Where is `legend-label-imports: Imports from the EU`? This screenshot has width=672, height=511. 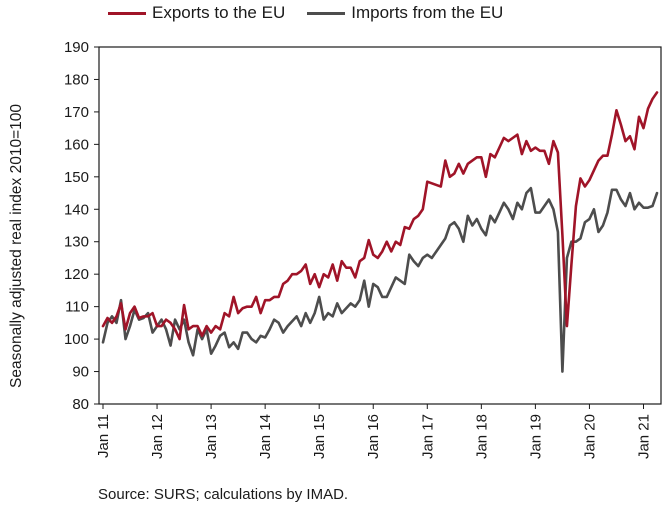 legend-label-imports: Imports from the EU is located at coordinates (427, 12).